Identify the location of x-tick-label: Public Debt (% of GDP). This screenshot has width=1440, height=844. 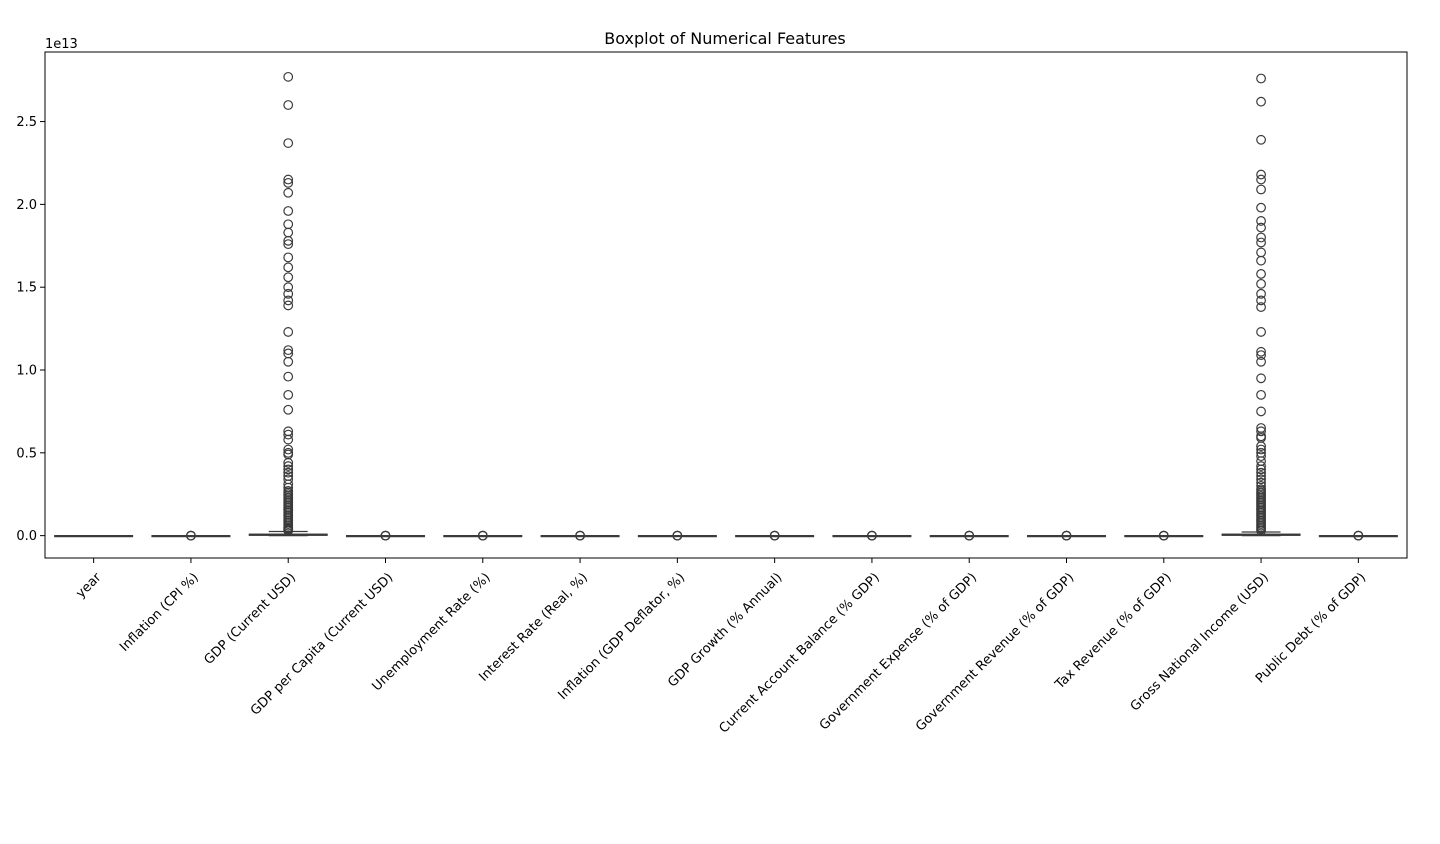
(1311, 628).